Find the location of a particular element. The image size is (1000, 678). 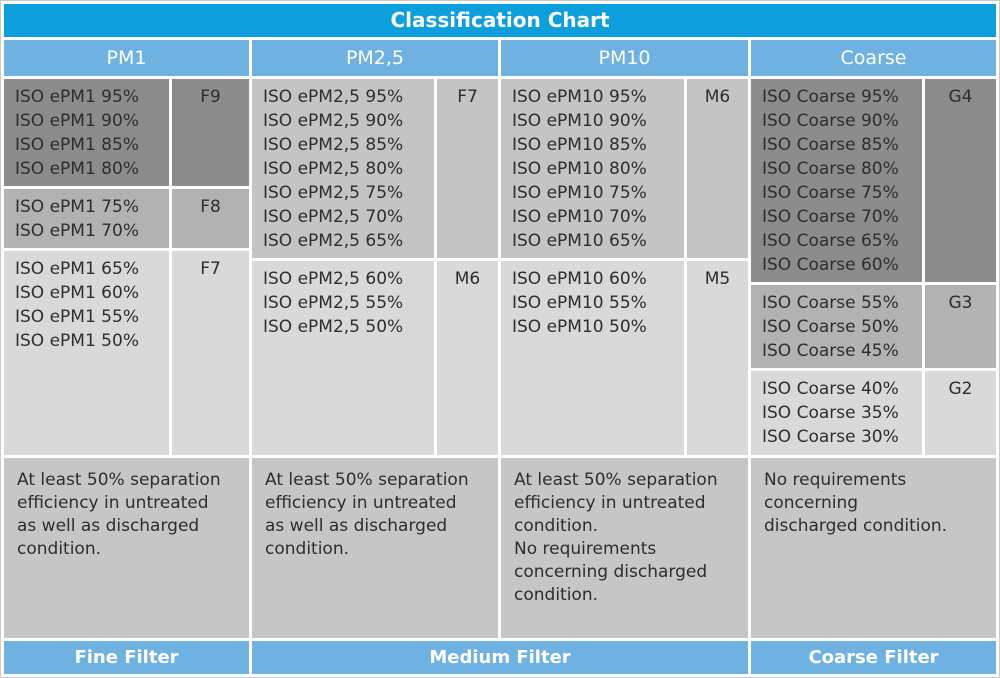

iso-class-item: ISO ePM2,5 95% is located at coordinates (333, 97).